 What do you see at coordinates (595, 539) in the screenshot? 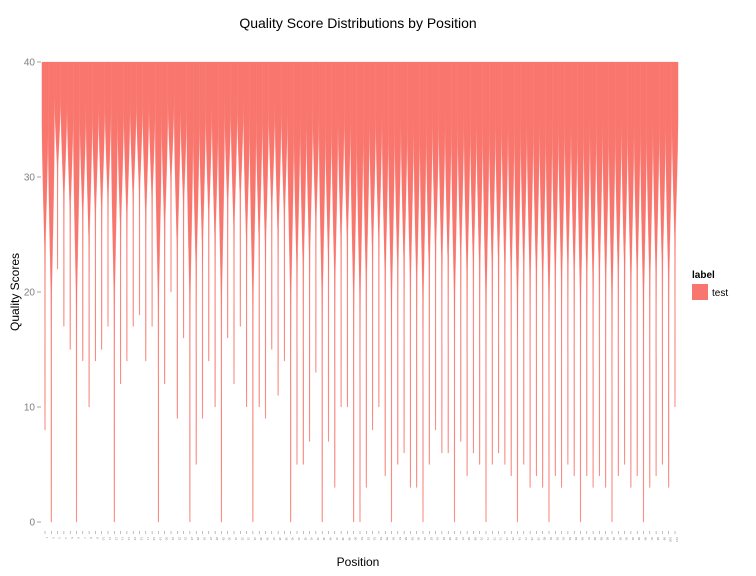
I see `x-tick-label: 88` at bounding box center [595, 539].